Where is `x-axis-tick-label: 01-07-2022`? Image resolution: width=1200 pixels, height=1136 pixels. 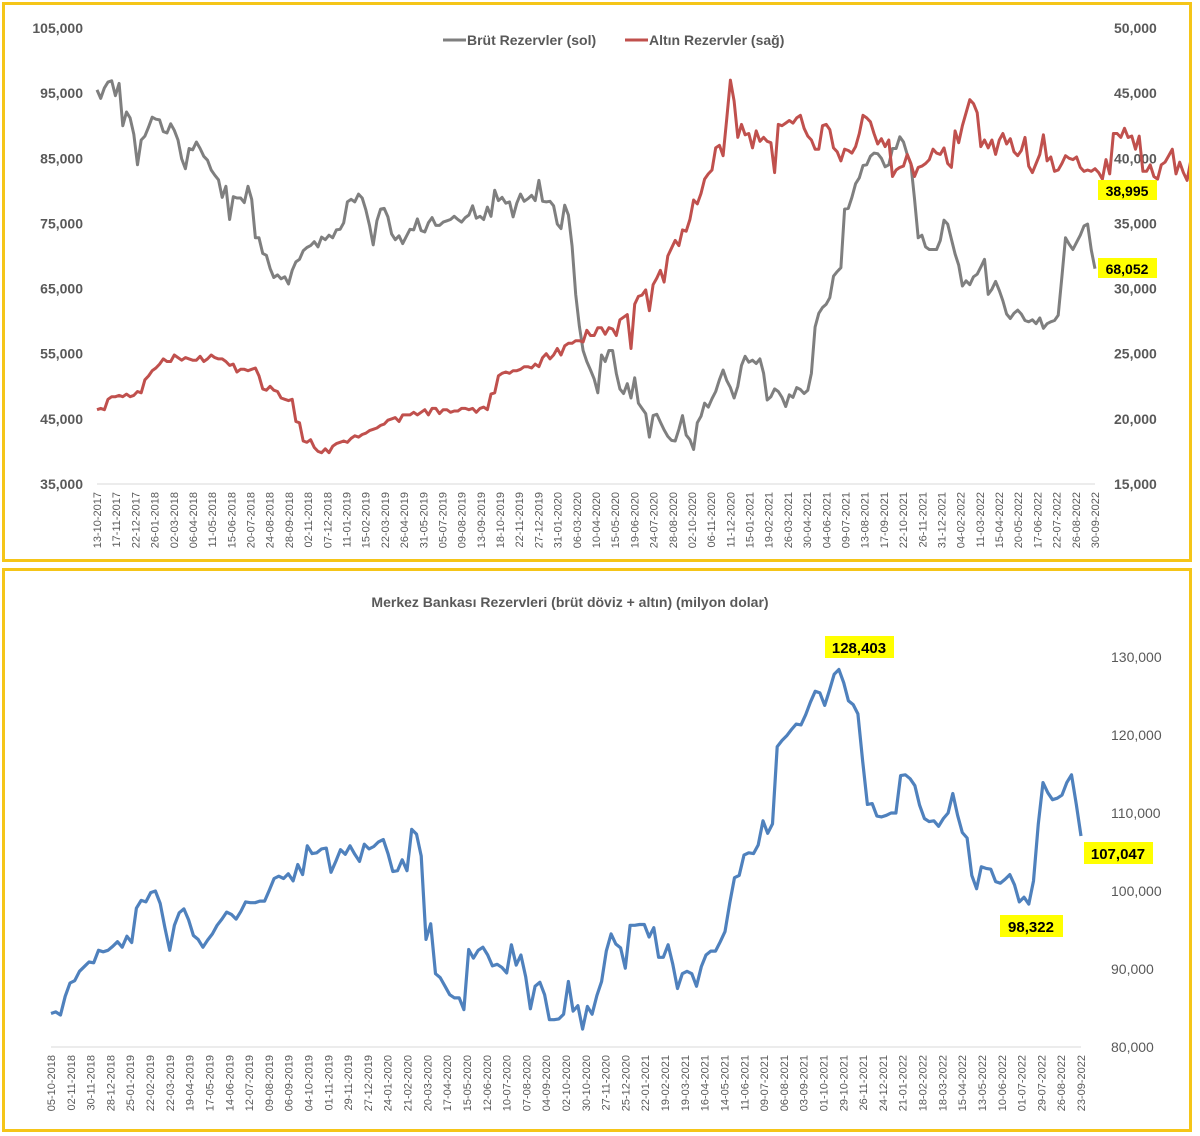
x-axis-tick-label: 01-07-2022 is located at coordinates (1023, 1083).